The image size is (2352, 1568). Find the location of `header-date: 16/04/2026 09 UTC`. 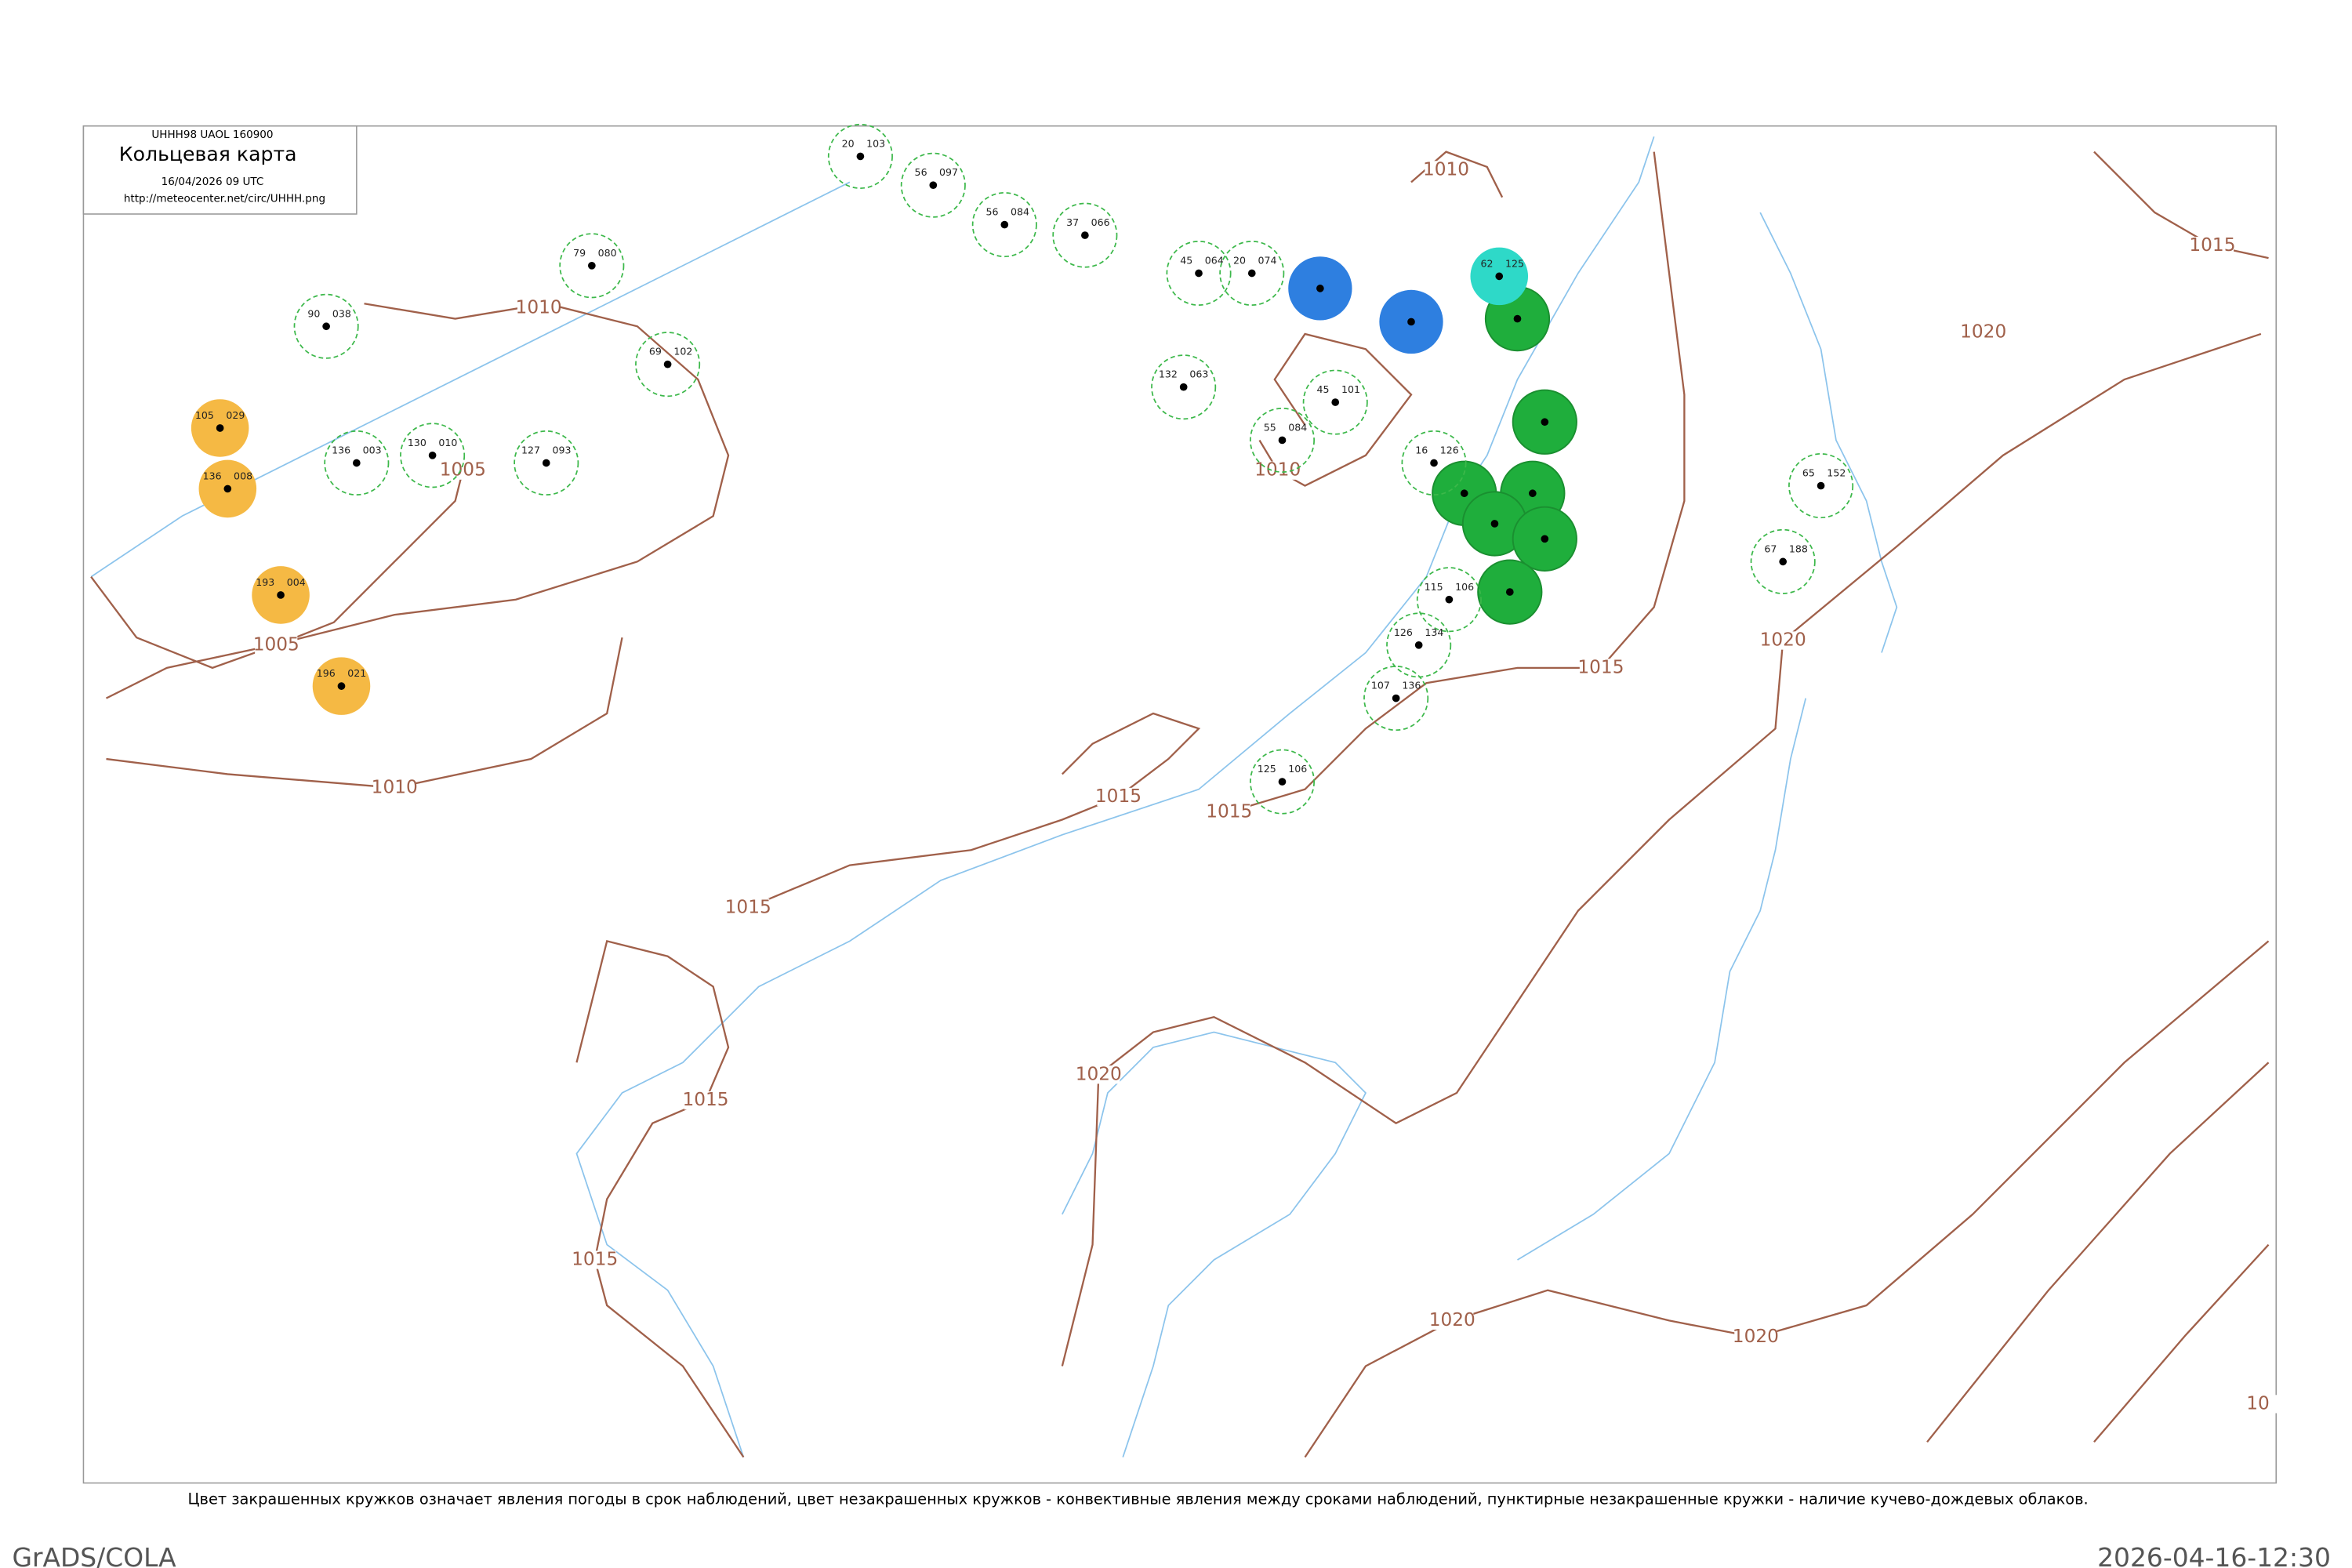

header-date: 16/04/2026 09 UTC is located at coordinates (213, 182).